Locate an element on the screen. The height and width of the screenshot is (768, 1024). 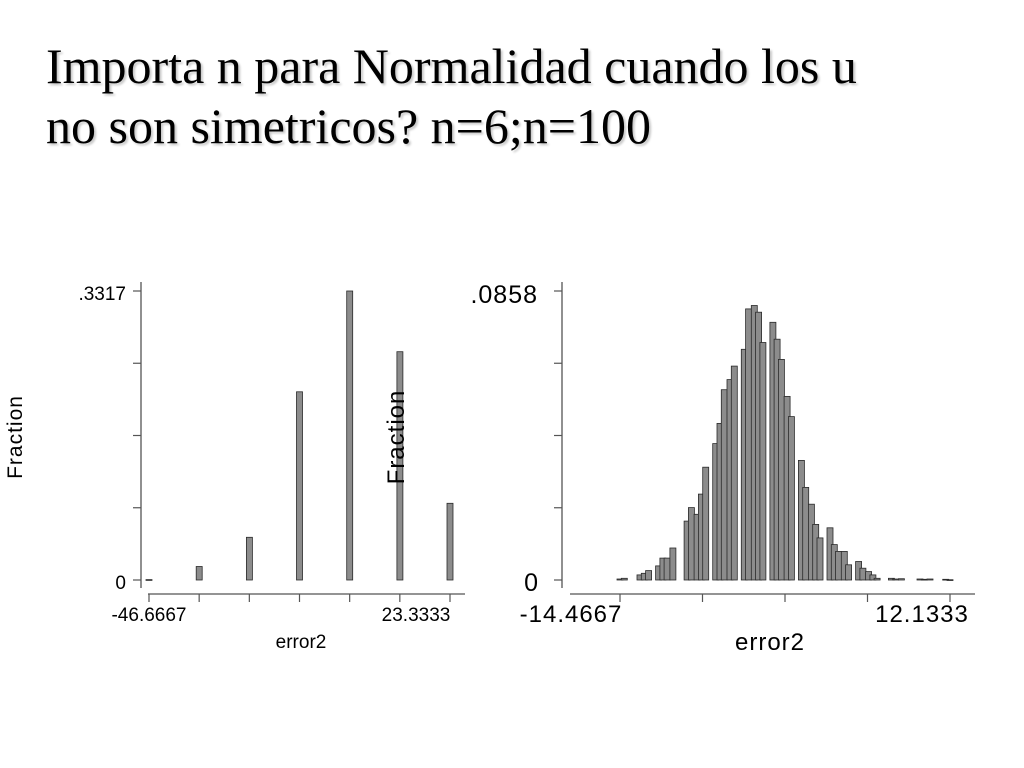
x-tick-label-max: 12.1333 is located at coordinates (922, 614).